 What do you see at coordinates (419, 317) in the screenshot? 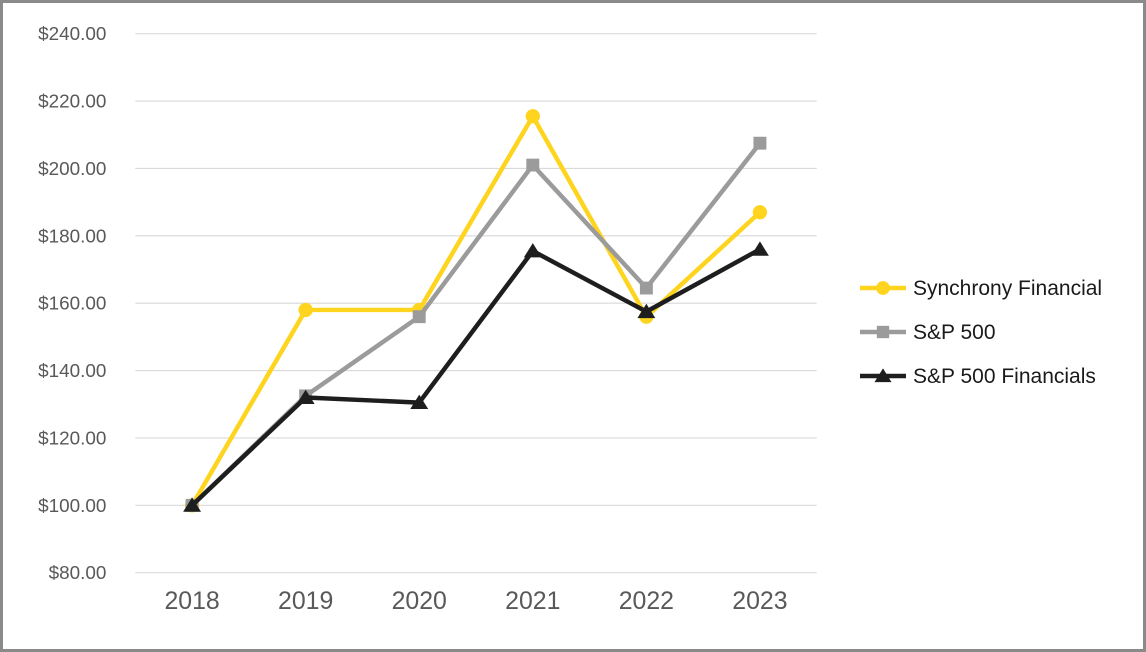
I see `data-point-s-p-500-2020` at bounding box center [419, 317].